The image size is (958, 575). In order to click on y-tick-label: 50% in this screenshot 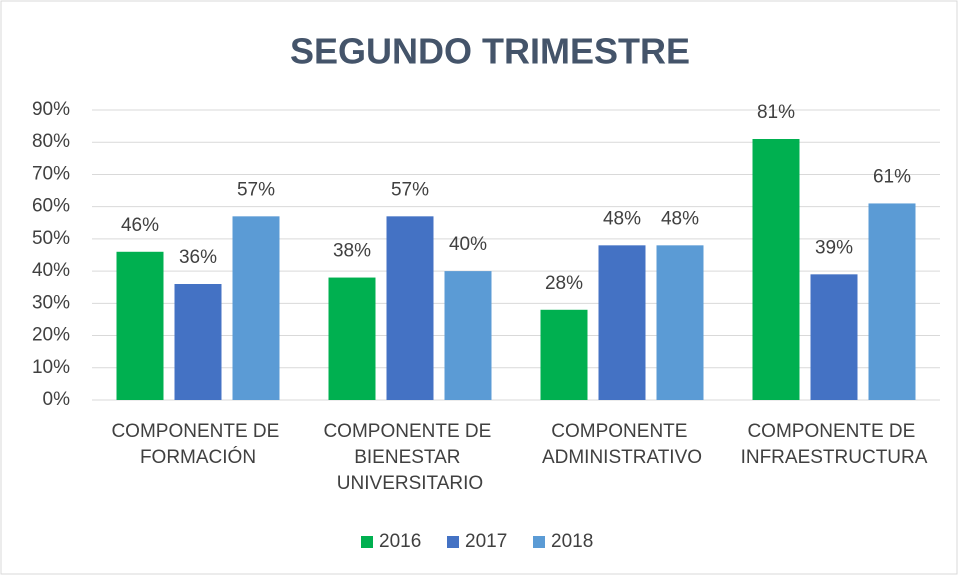, I will do `click(51, 238)`.